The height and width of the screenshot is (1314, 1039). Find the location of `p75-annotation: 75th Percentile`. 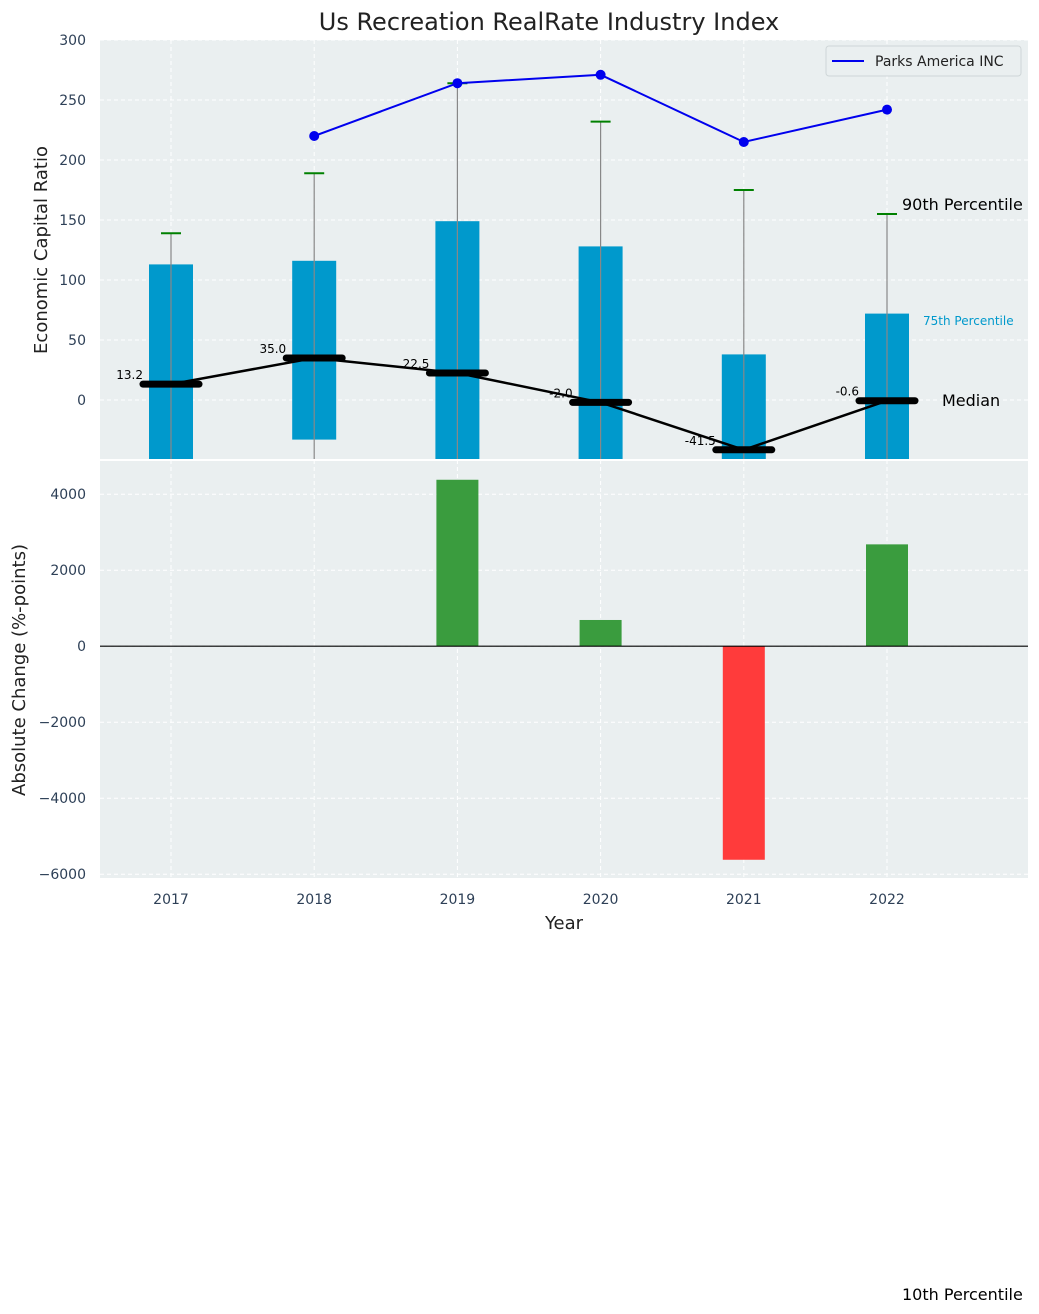

p75-annotation: 75th Percentile is located at coordinates (968, 321).